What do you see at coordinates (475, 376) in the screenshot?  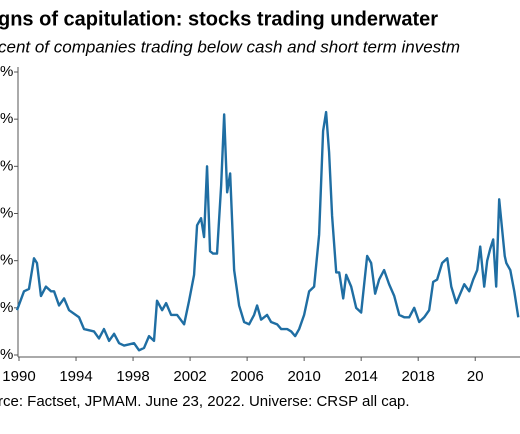 I see `x-tick-label: 20` at bounding box center [475, 376].